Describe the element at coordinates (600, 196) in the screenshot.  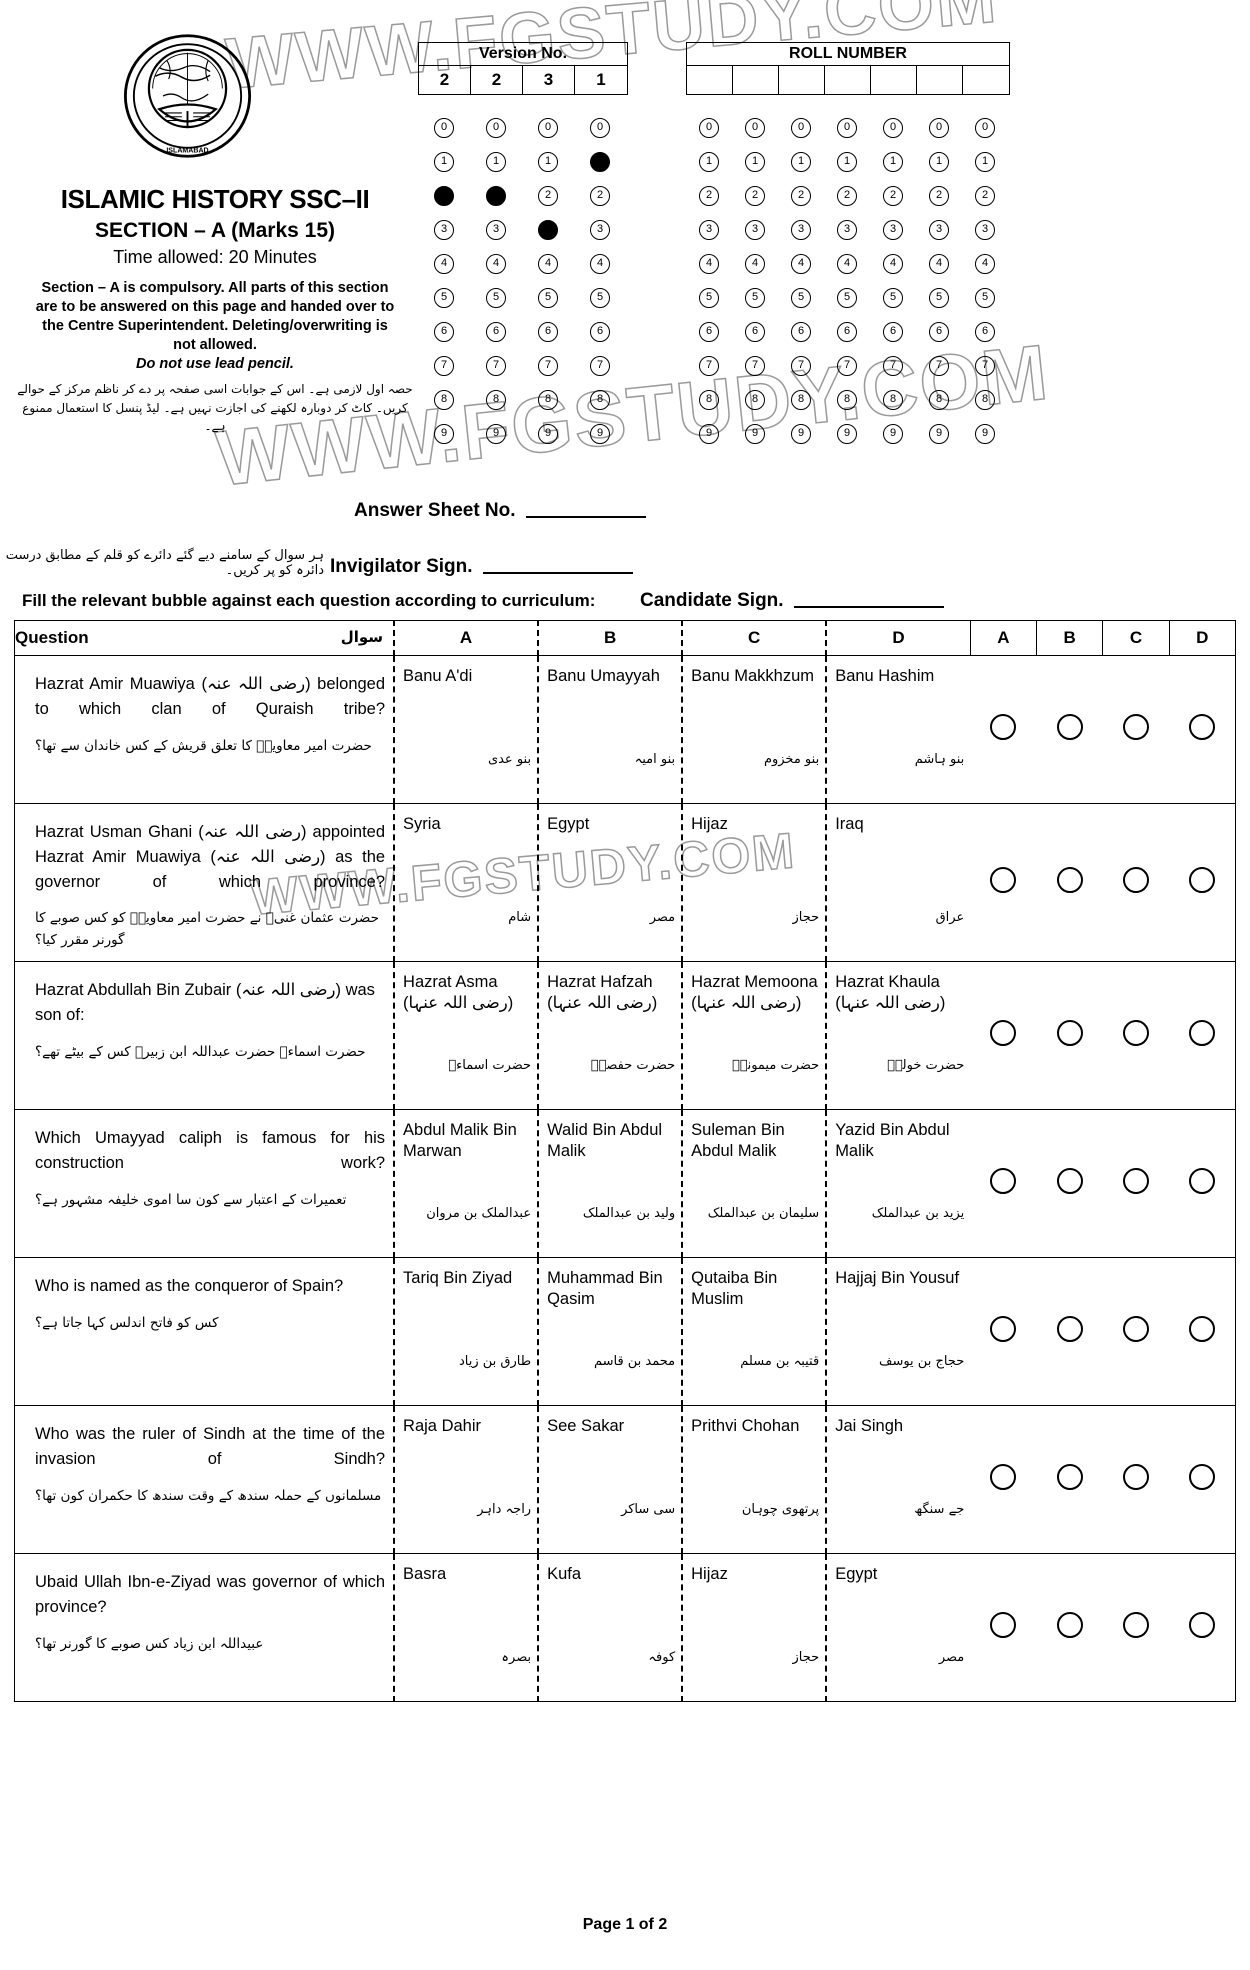
I see `version-bubble: 2` at that location.